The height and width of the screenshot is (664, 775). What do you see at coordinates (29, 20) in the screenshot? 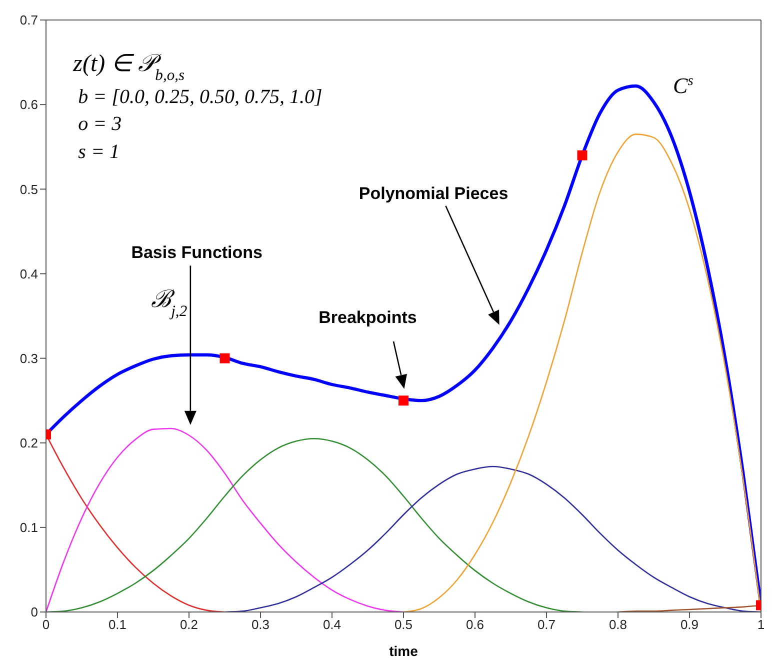
I see `y-tick-label: 0.7` at bounding box center [29, 20].